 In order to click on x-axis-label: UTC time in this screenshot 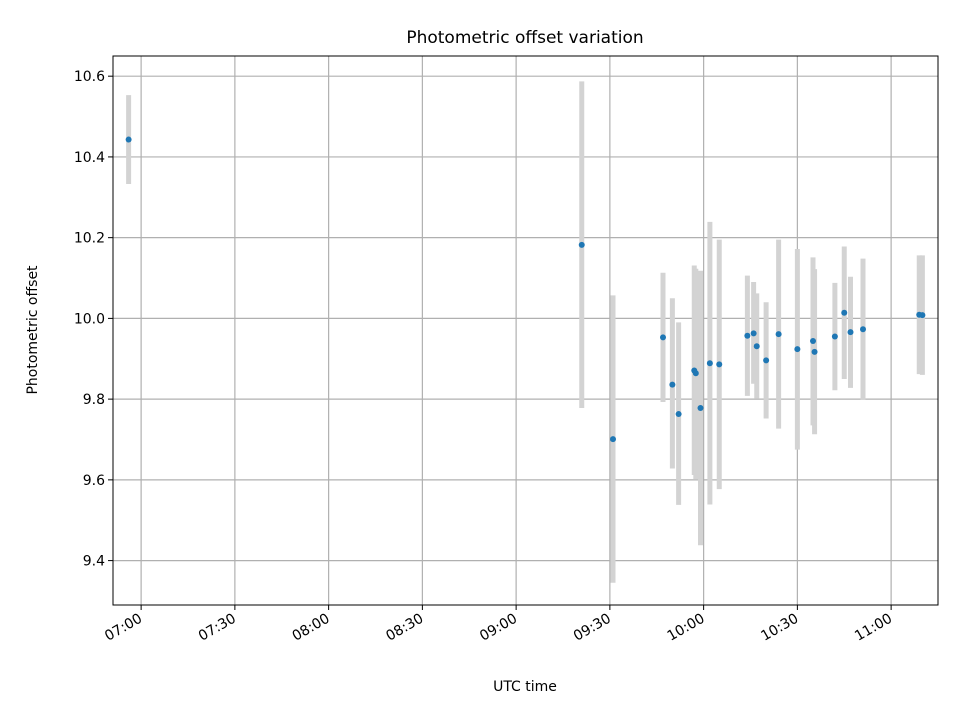, I will do `click(525, 687)`.